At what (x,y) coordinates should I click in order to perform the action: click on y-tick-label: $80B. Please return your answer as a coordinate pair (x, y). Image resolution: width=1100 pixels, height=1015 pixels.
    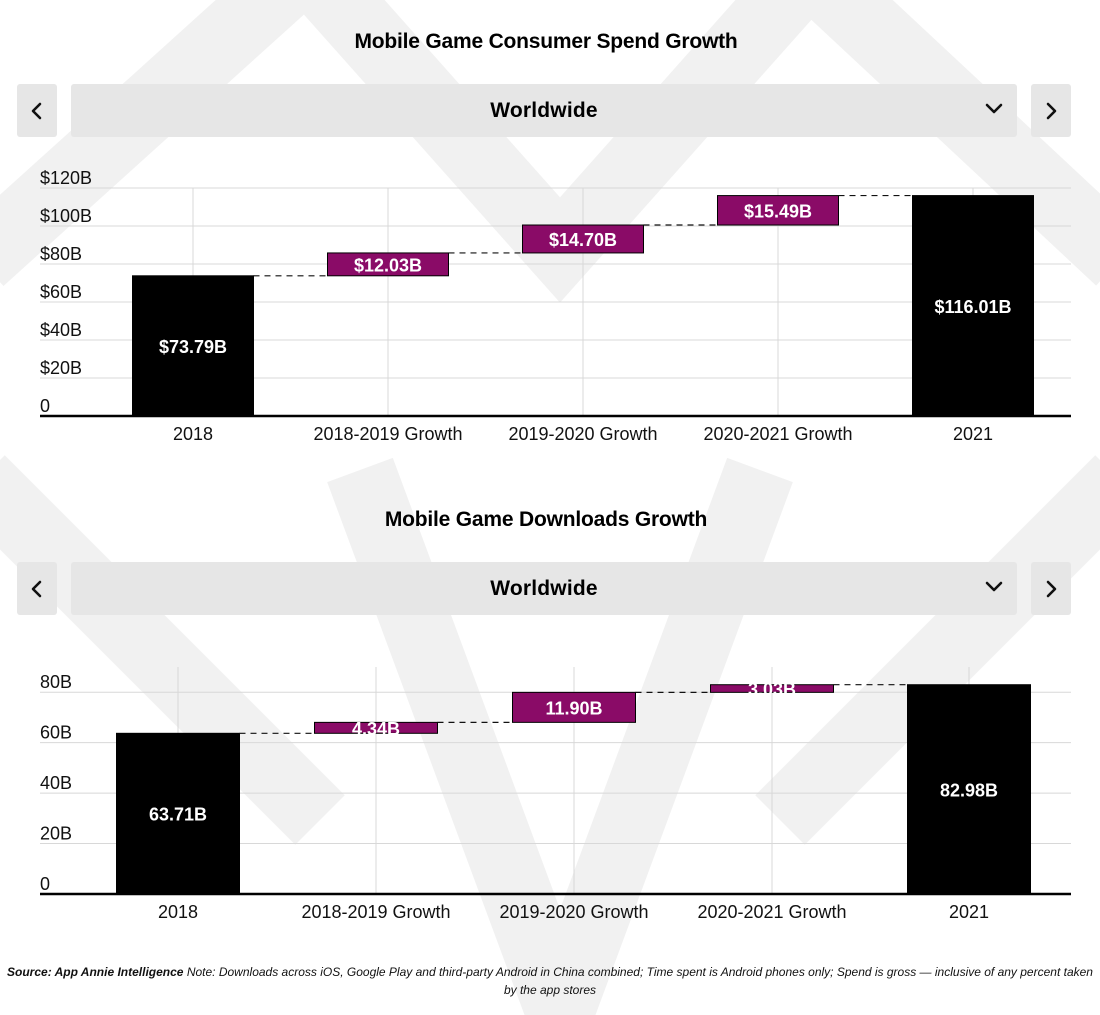
    Looking at the image, I should click on (61, 254).